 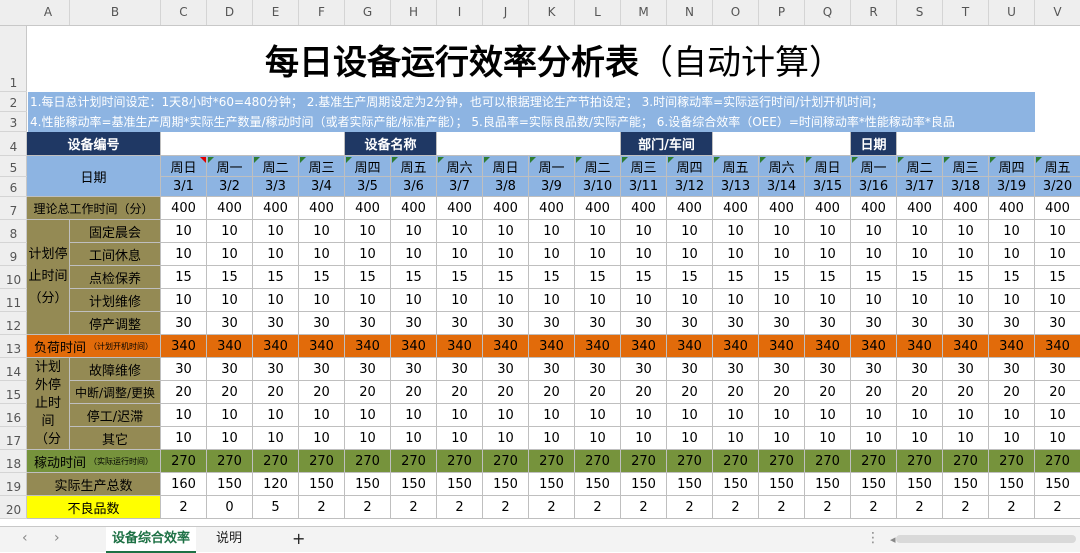 I want to click on date-cell: 3/3, so click(x=276, y=187).